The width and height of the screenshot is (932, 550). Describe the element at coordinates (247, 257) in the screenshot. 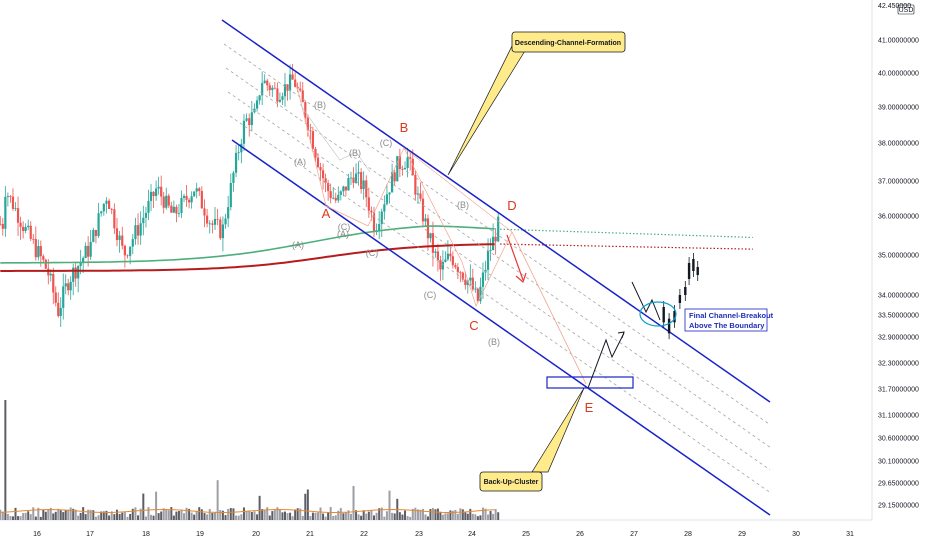

I see `moving-average-red` at that location.